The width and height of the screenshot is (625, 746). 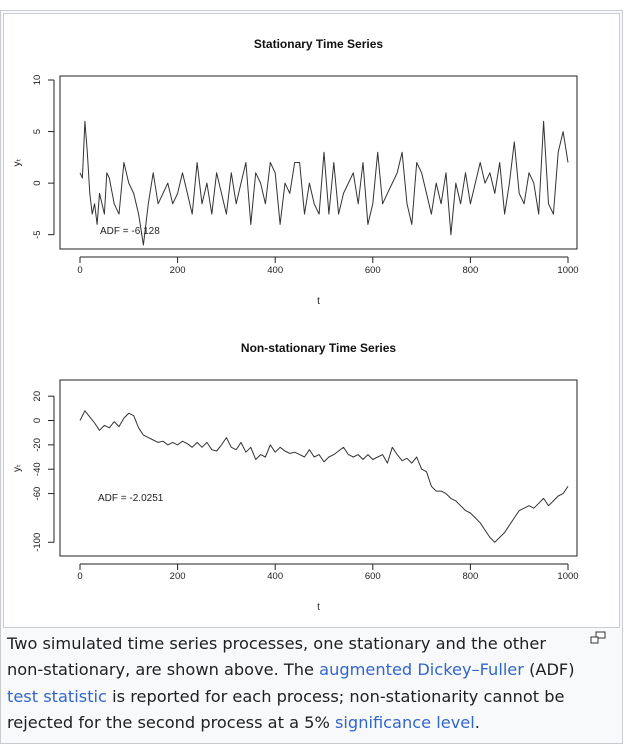 I want to click on x-tick-label-1: 400, so click(x=275, y=270).